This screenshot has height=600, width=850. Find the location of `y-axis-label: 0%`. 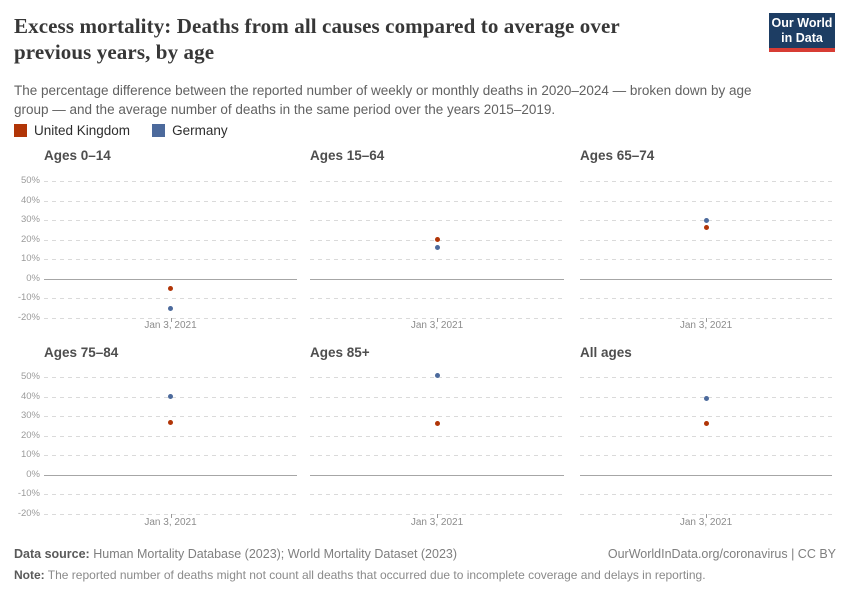

y-axis-label: 0% is located at coordinates (33, 278).